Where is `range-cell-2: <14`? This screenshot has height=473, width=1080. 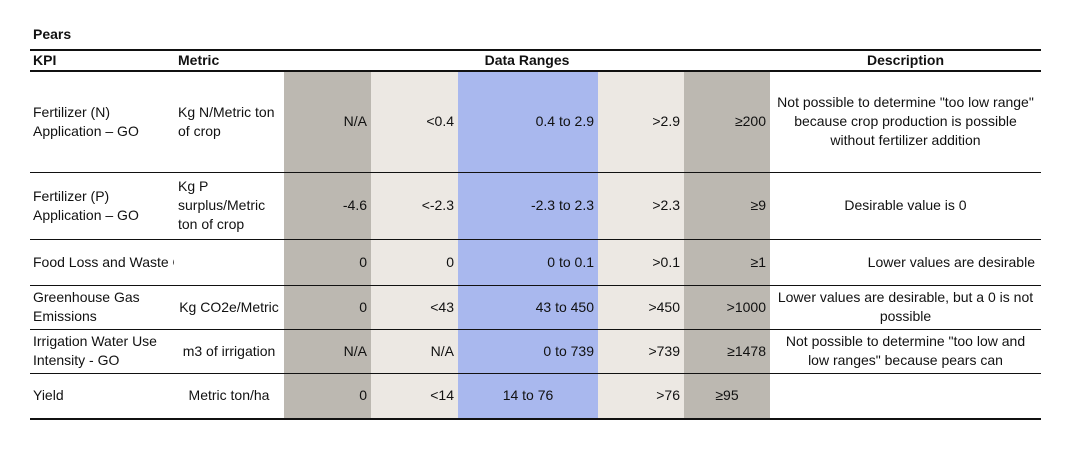 range-cell-2: <14 is located at coordinates (414, 396).